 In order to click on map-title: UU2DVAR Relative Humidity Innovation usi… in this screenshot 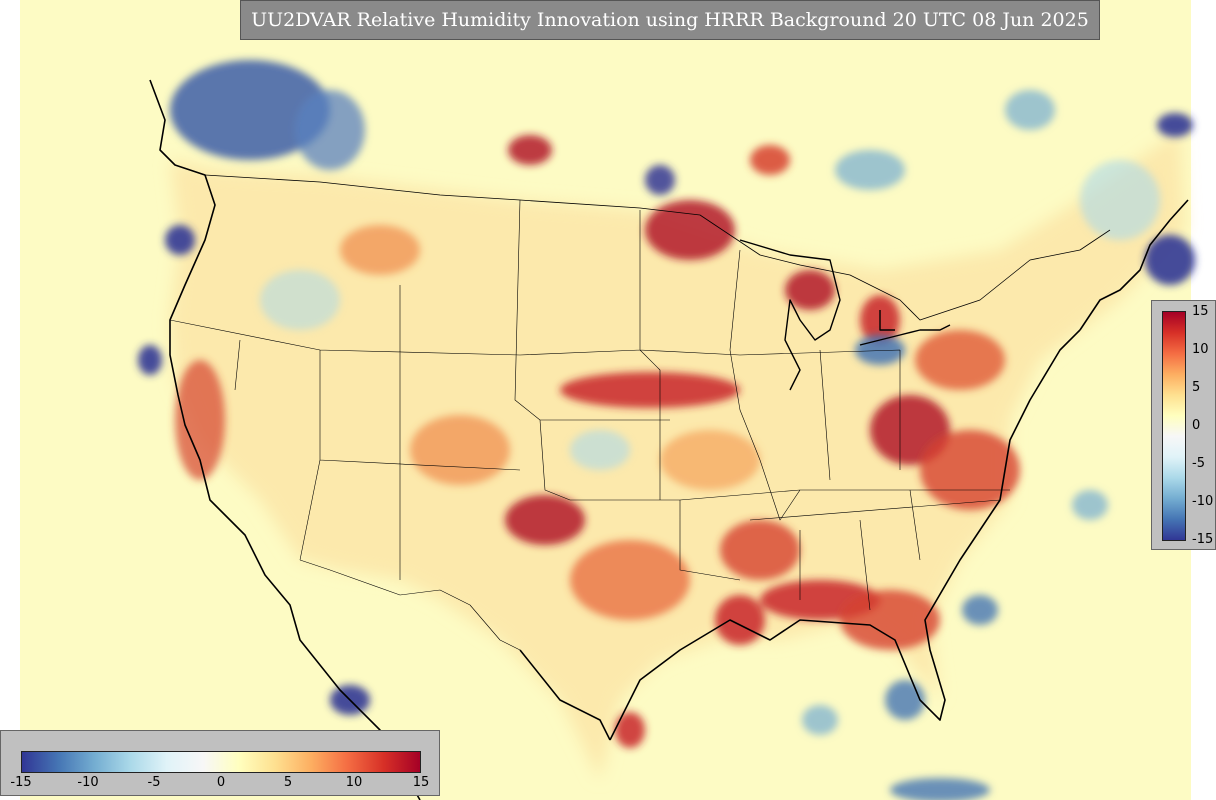, I will do `click(670, 20)`.